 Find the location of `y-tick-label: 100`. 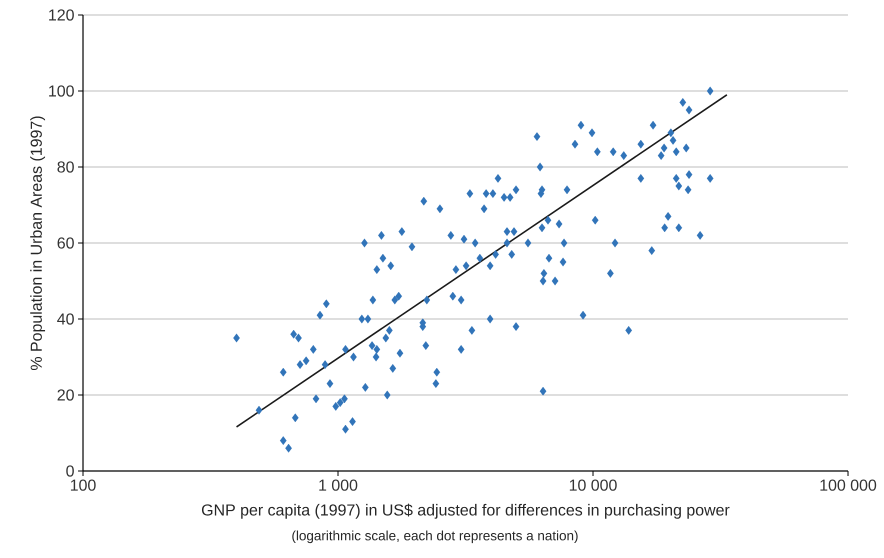

y-tick-label: 100 is located at coordinates (61, 91).